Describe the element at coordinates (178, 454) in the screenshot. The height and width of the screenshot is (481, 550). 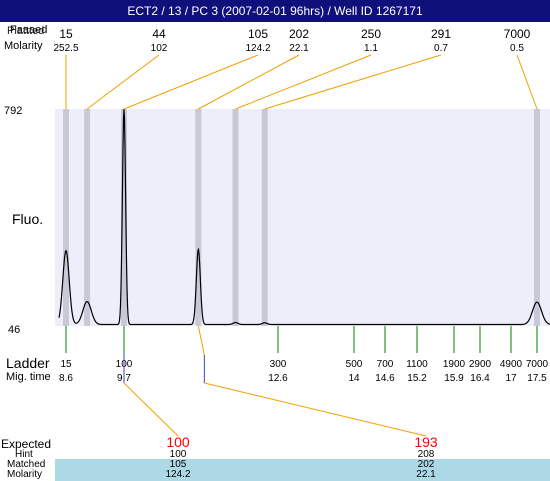
I see `hint-value-1: 100` at that location.